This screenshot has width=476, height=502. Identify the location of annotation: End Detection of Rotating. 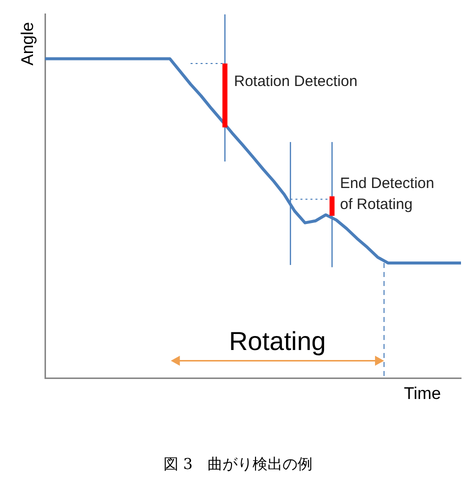
(387, 194).